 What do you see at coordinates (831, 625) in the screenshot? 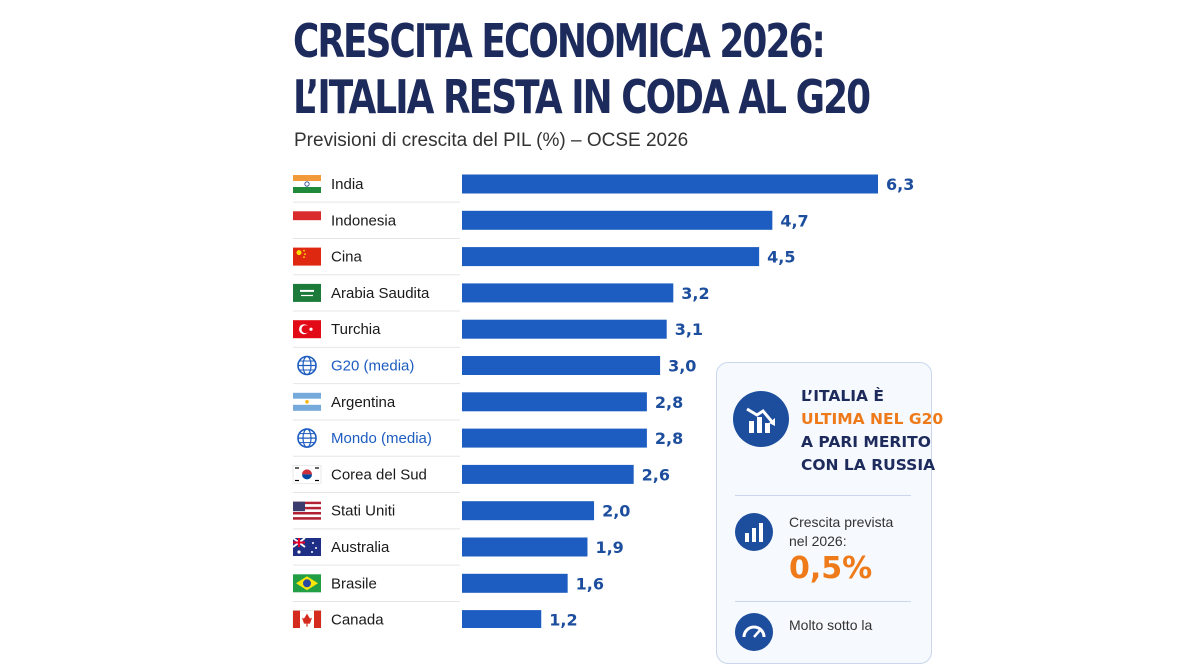
I see `callout-note: Molto sotto la` at bounding box center [831, 625].